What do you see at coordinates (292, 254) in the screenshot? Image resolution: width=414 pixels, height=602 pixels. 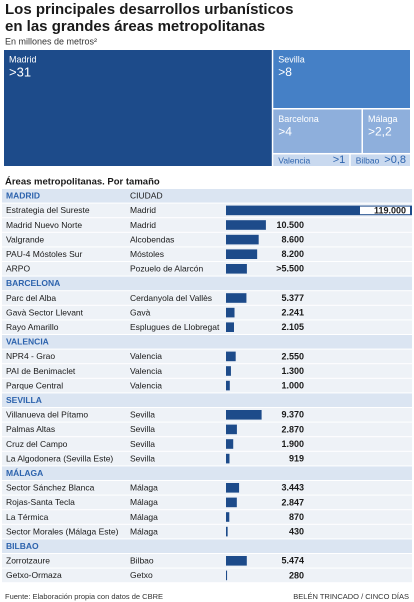 I see `value-label: 8.200` at bounding box center [292, 254].